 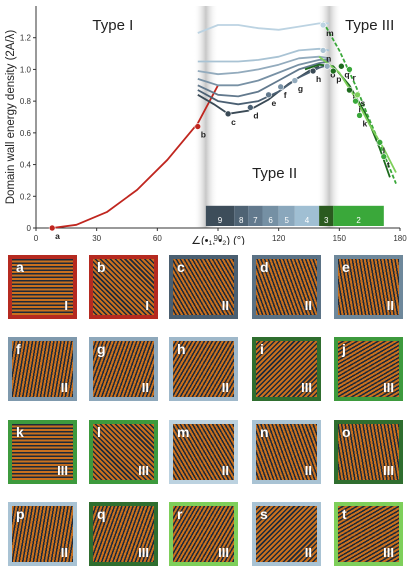 I want to click on x-tick-label: 60, so click(x=157, y=238).